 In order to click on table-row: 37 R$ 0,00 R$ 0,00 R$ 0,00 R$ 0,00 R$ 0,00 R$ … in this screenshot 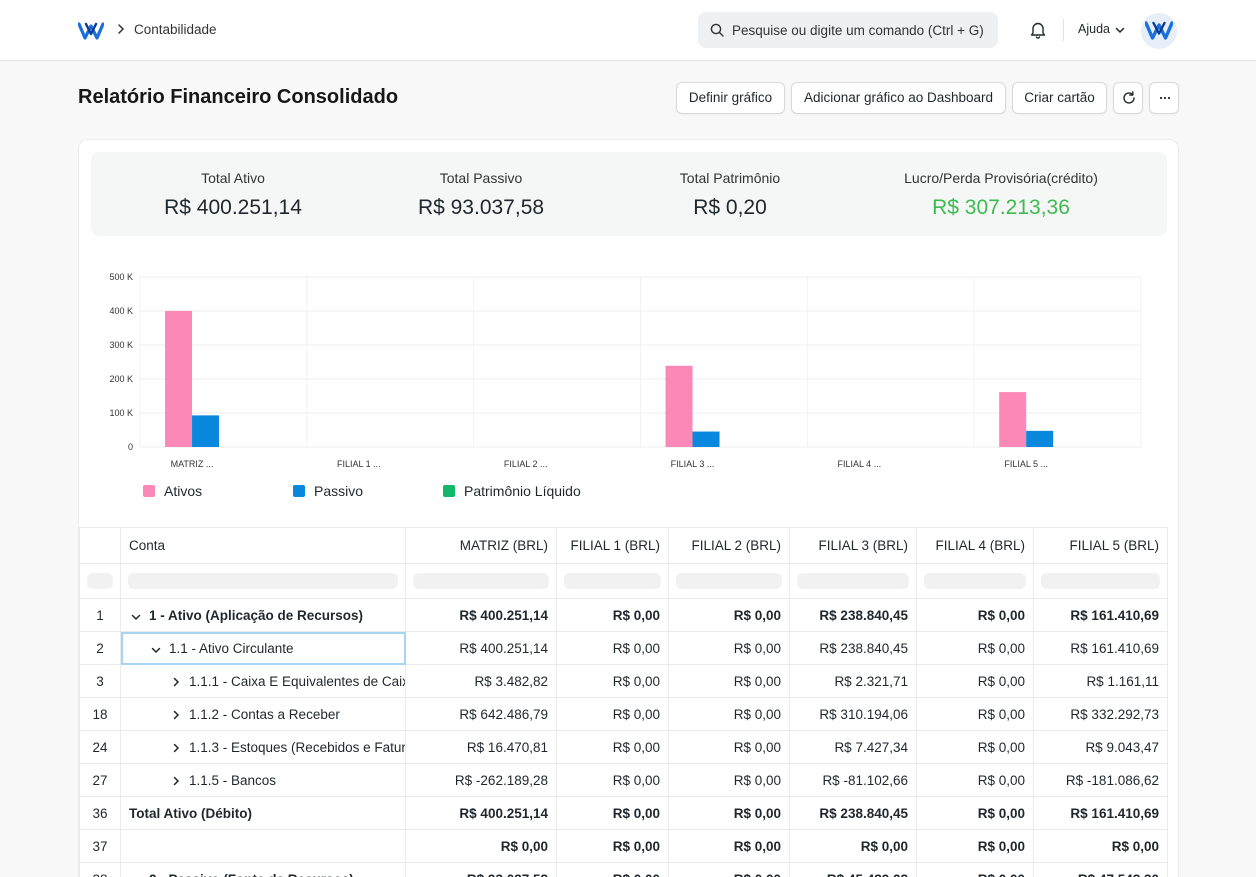, I will do `click(623, 846)`.